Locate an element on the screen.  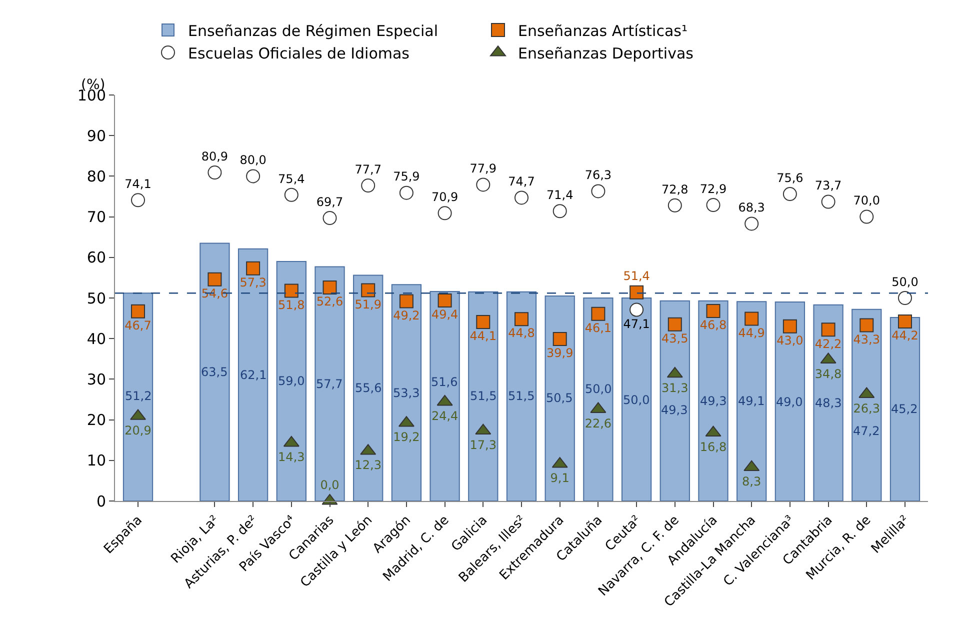
data-label: 46,1 is located at coordinates (598, 327).